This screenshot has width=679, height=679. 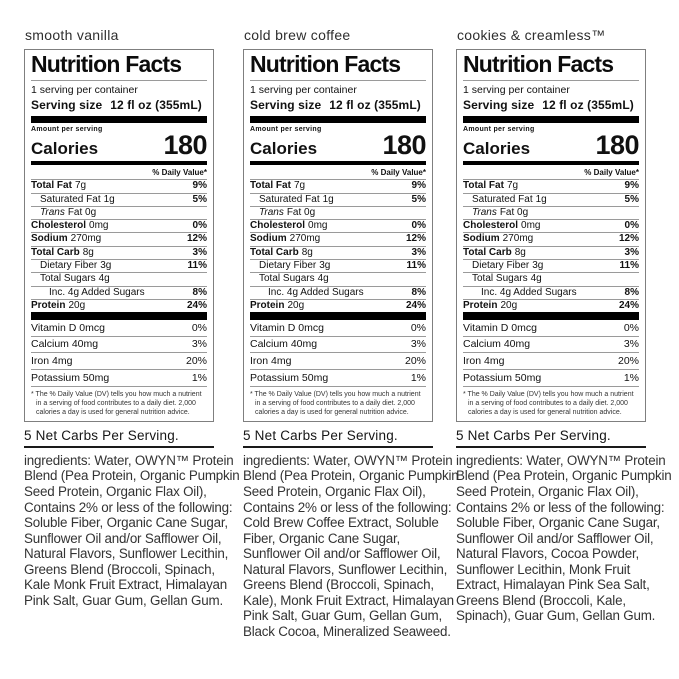 I want to click on nutrient-name: Total Sugars, so click(x=500, y=279).